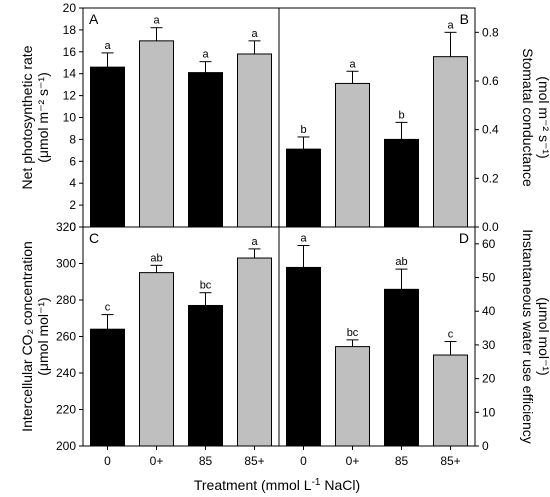  Describe the element at coordinates (489, 244) in the screenshot. I see `y-tick-label: 60` at that location.